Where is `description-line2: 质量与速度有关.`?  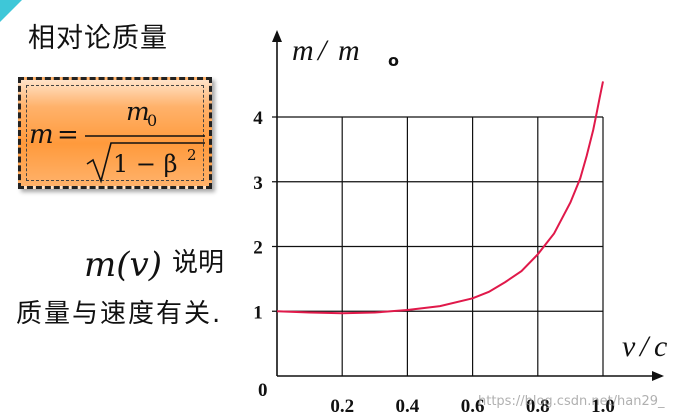
description-line2: 质量与速度有关. is located at coordinates (119, 314).